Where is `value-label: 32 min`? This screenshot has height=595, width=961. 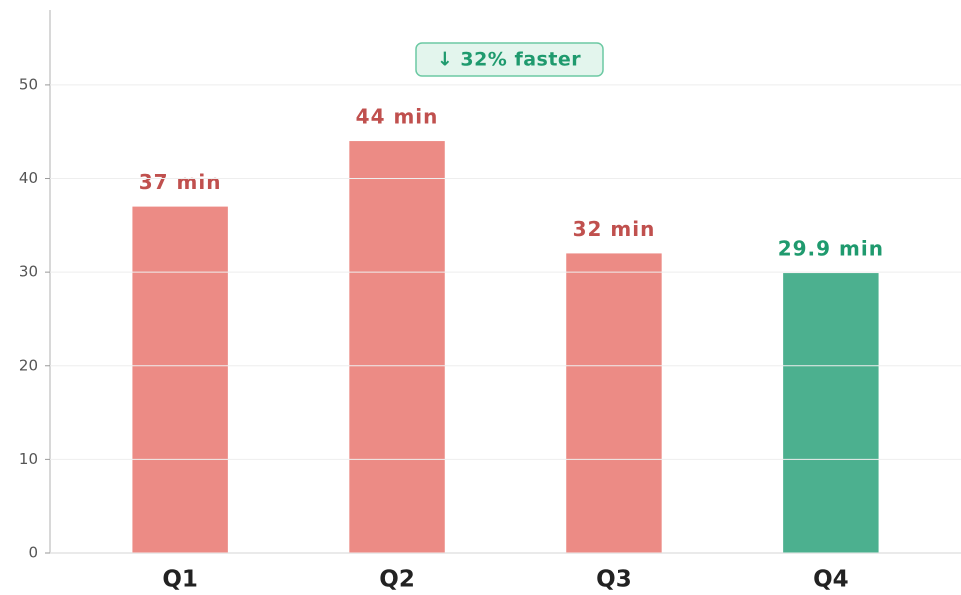
value-label: 32 min is located at coordinates (614, 229).